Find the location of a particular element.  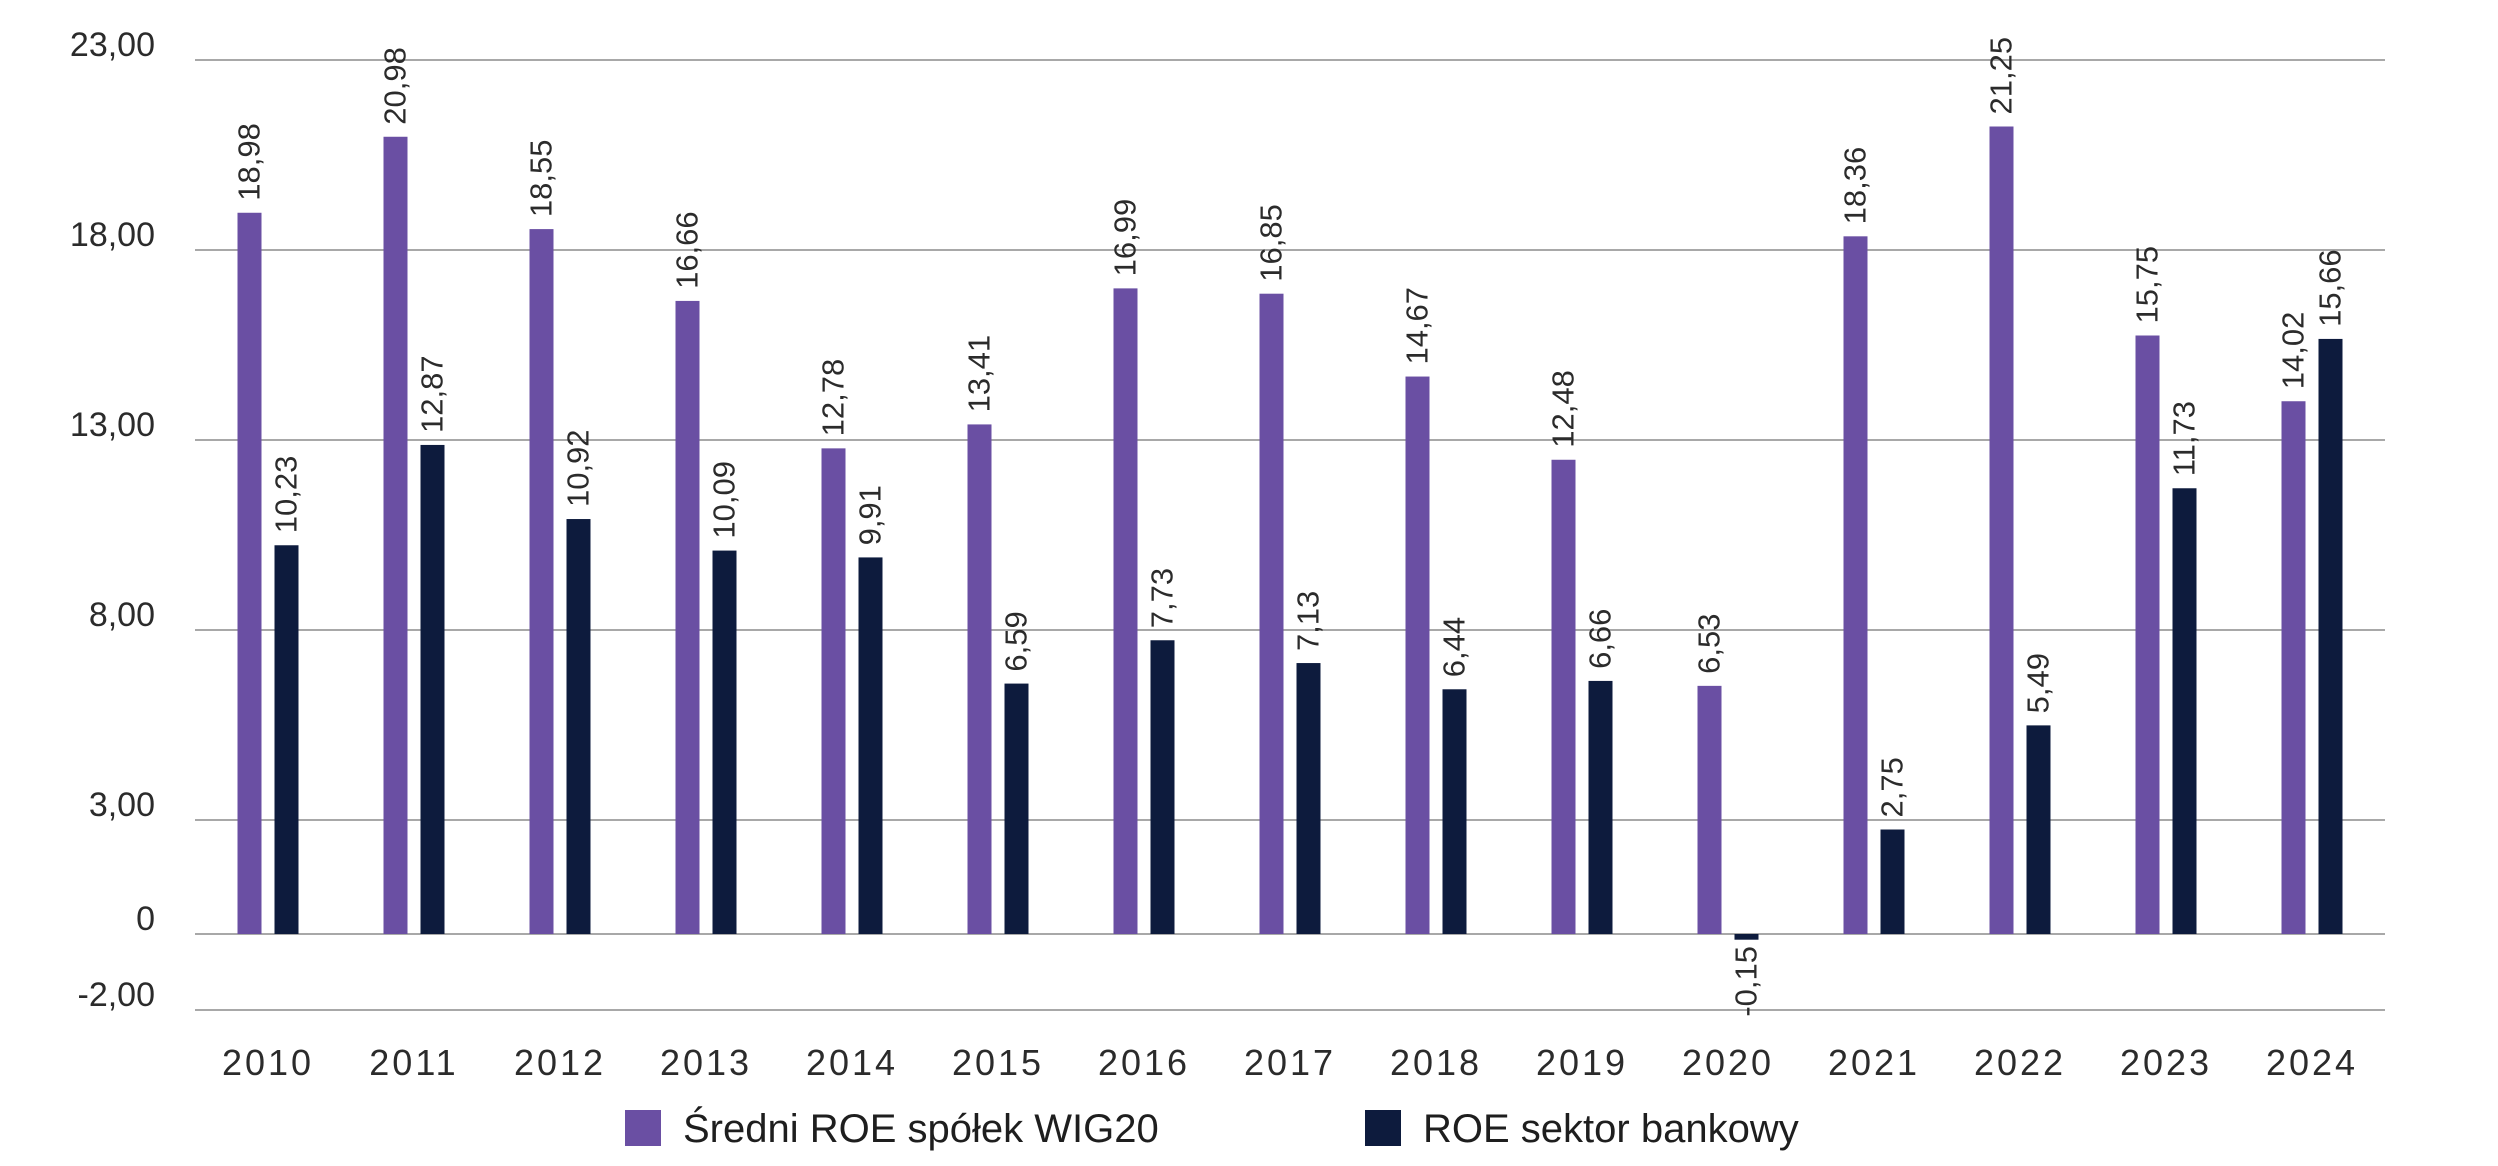

x-tick-label: 2012 is located at coordinates (560, 1062).